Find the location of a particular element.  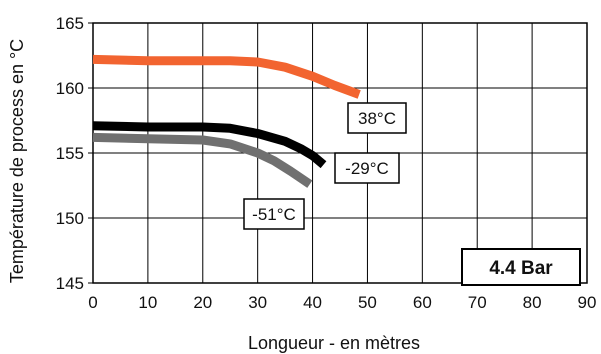

pressure-badge: 4.4 Bar is located at coordinates (521, 267).